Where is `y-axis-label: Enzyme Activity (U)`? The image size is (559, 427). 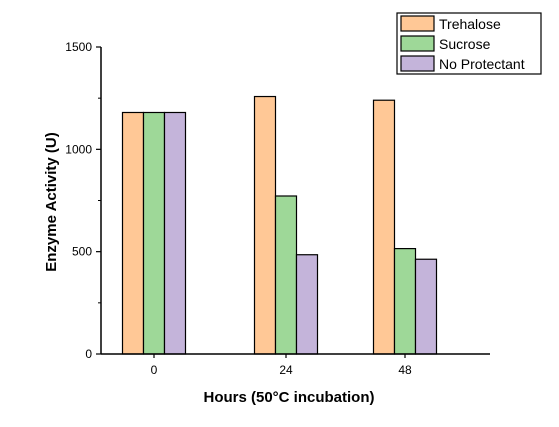
y-axis-label: Enzyme Activity (U) is located at coordinates (51, 201).